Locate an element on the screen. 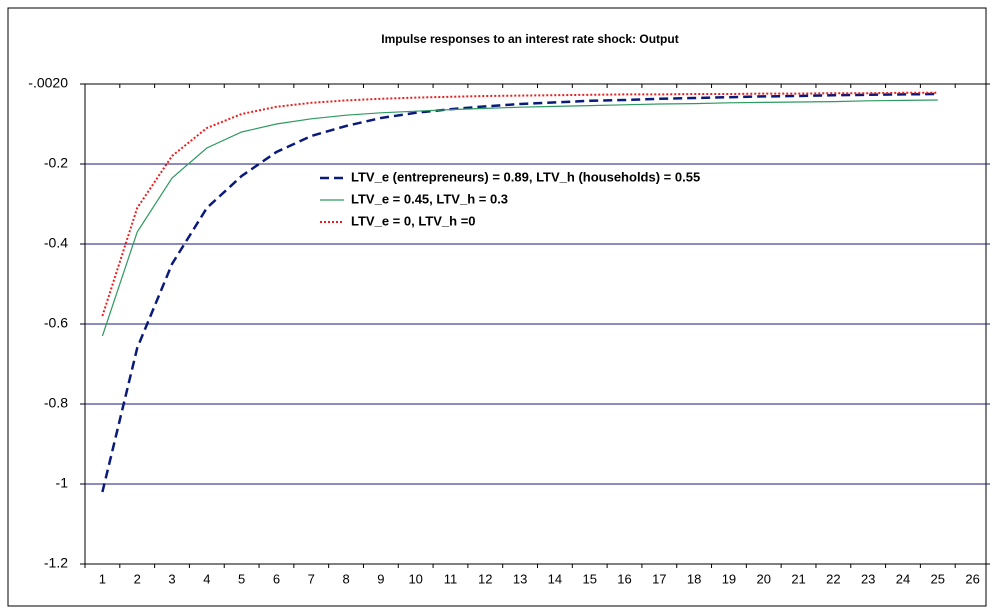  x-tick-label: 7 is located at coordinates (311, 578).